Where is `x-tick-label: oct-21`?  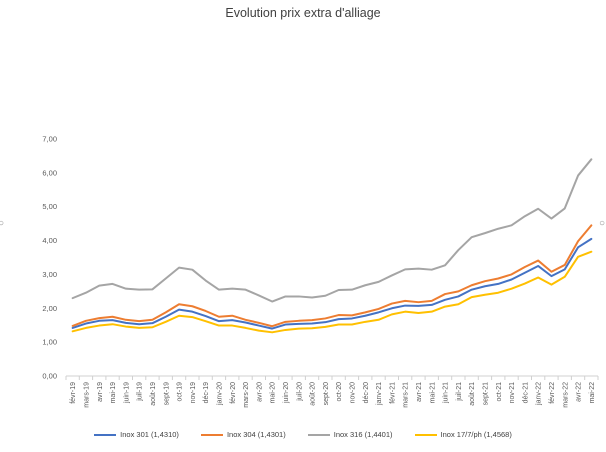 x-tick-label: oct-21 is located at coordinates (499, 392).